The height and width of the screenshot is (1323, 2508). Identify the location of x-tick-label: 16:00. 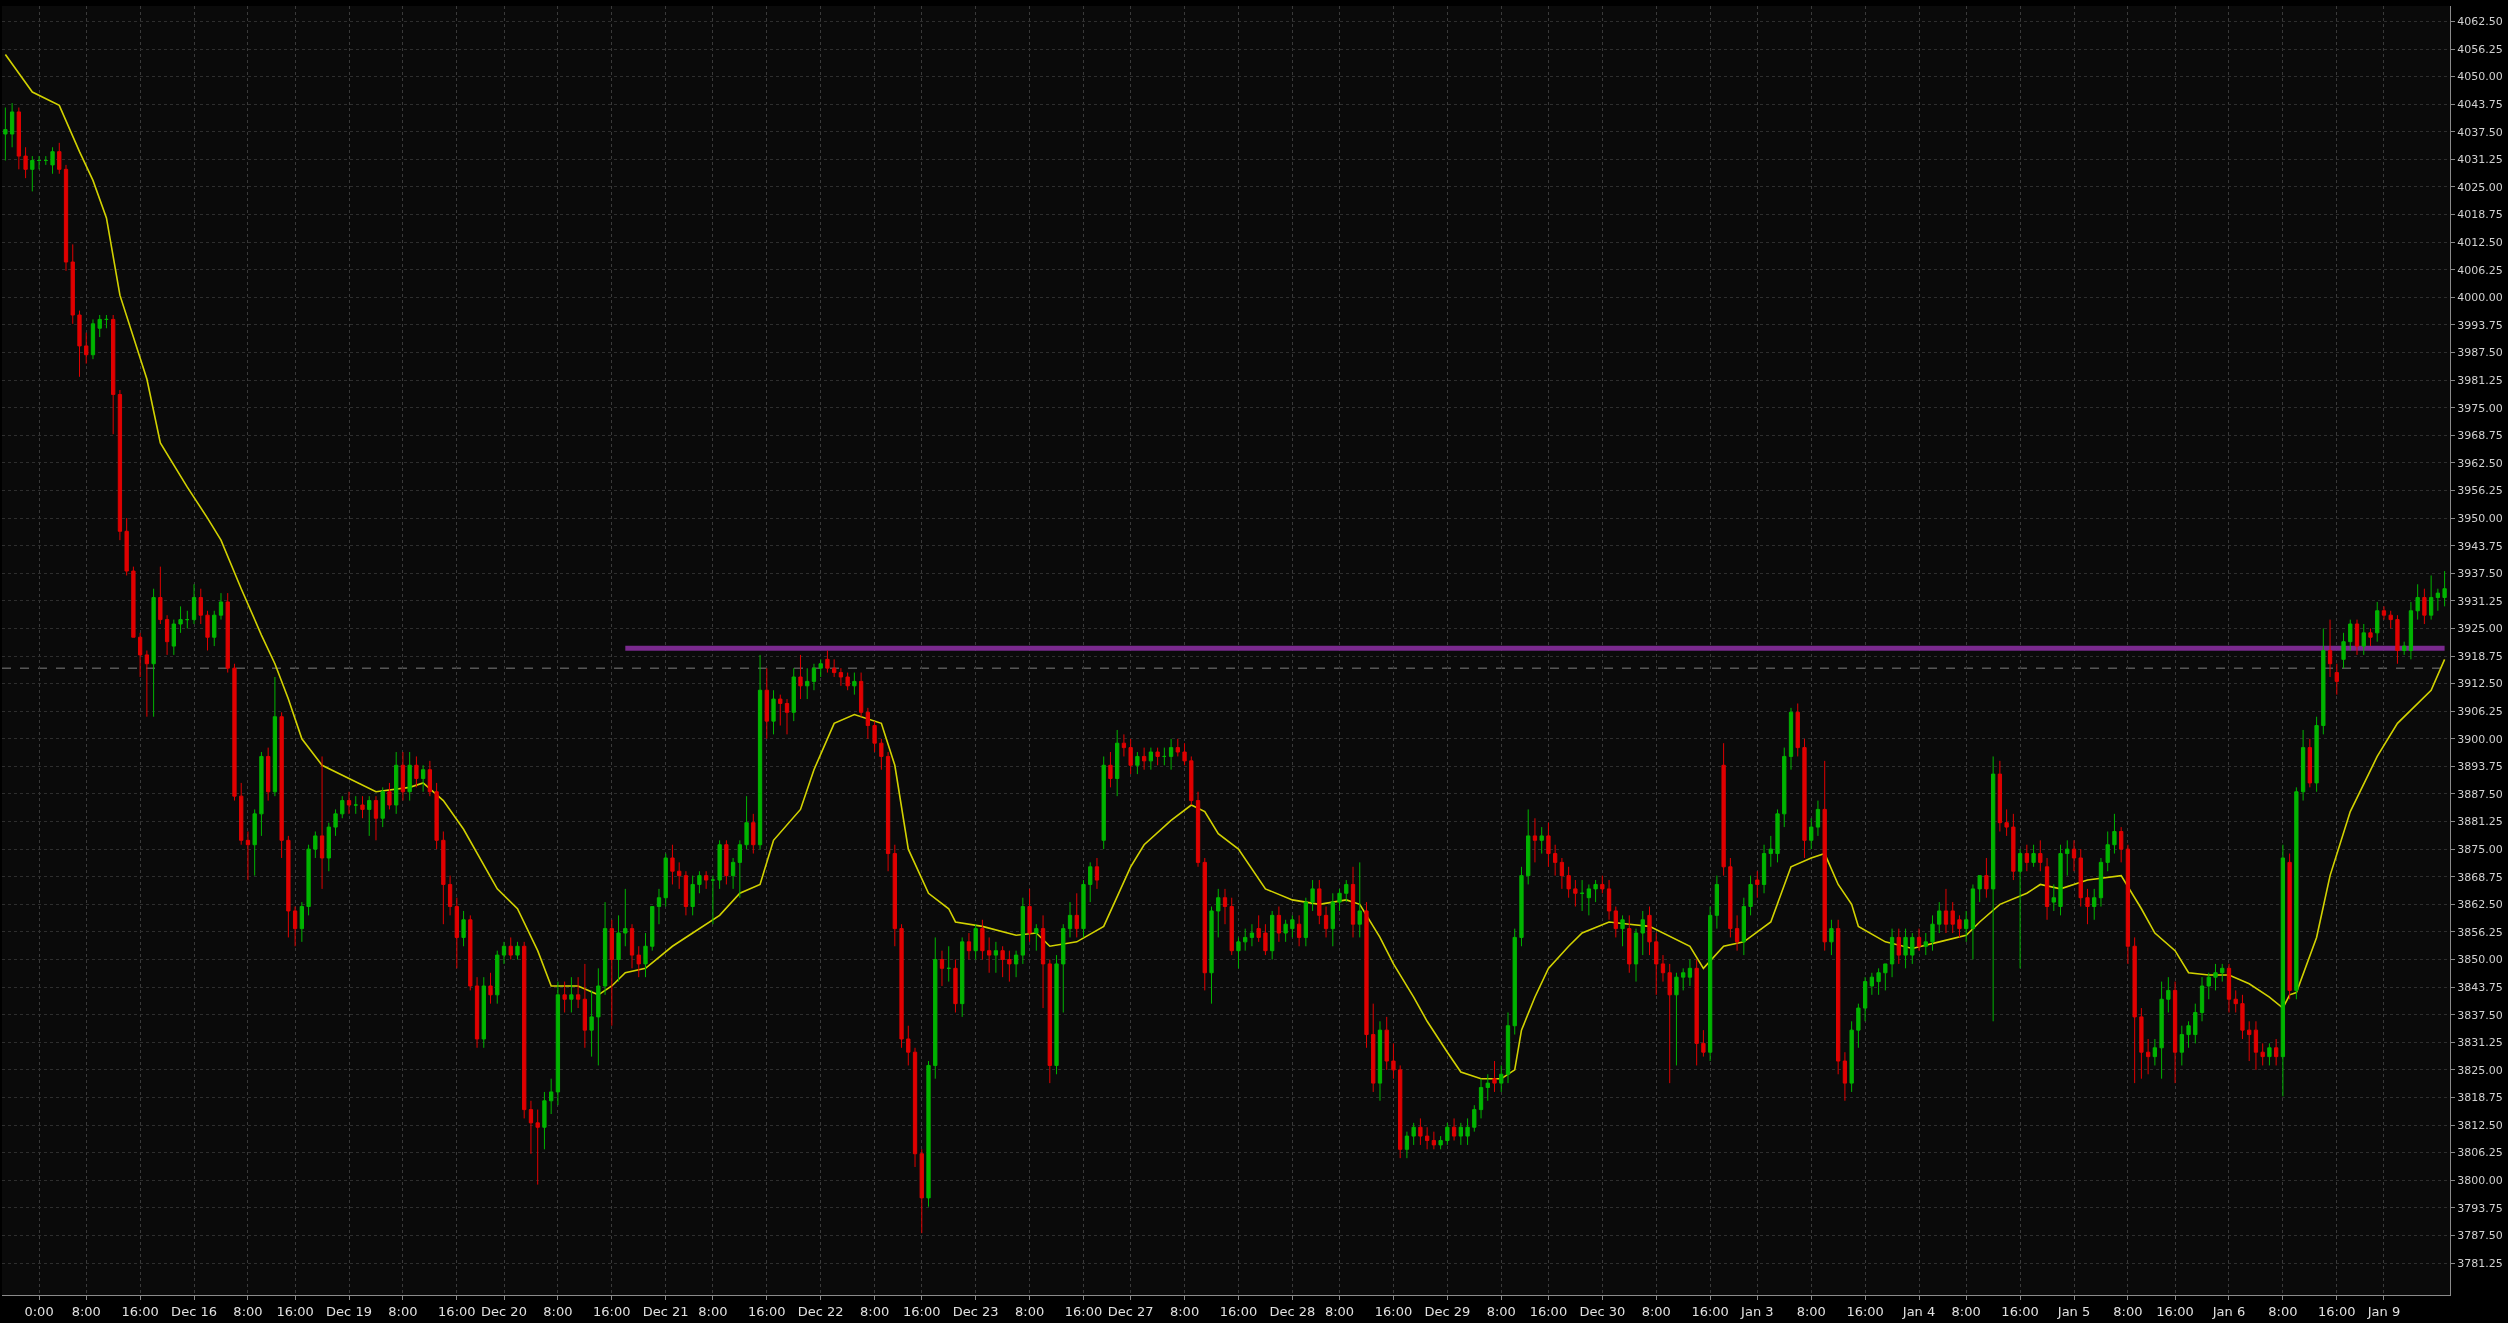
(2020, 1311).